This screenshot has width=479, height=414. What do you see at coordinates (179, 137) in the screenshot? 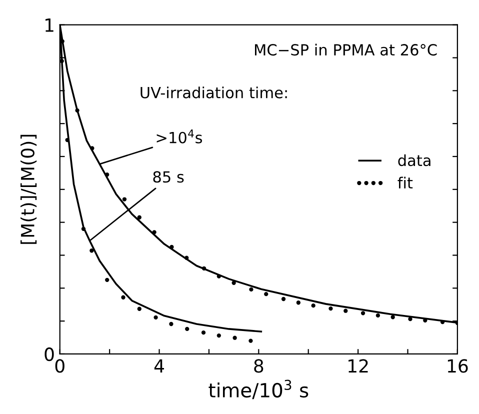
I see `annotation: >10$^{4}$s` at bounding box center [179, 137].